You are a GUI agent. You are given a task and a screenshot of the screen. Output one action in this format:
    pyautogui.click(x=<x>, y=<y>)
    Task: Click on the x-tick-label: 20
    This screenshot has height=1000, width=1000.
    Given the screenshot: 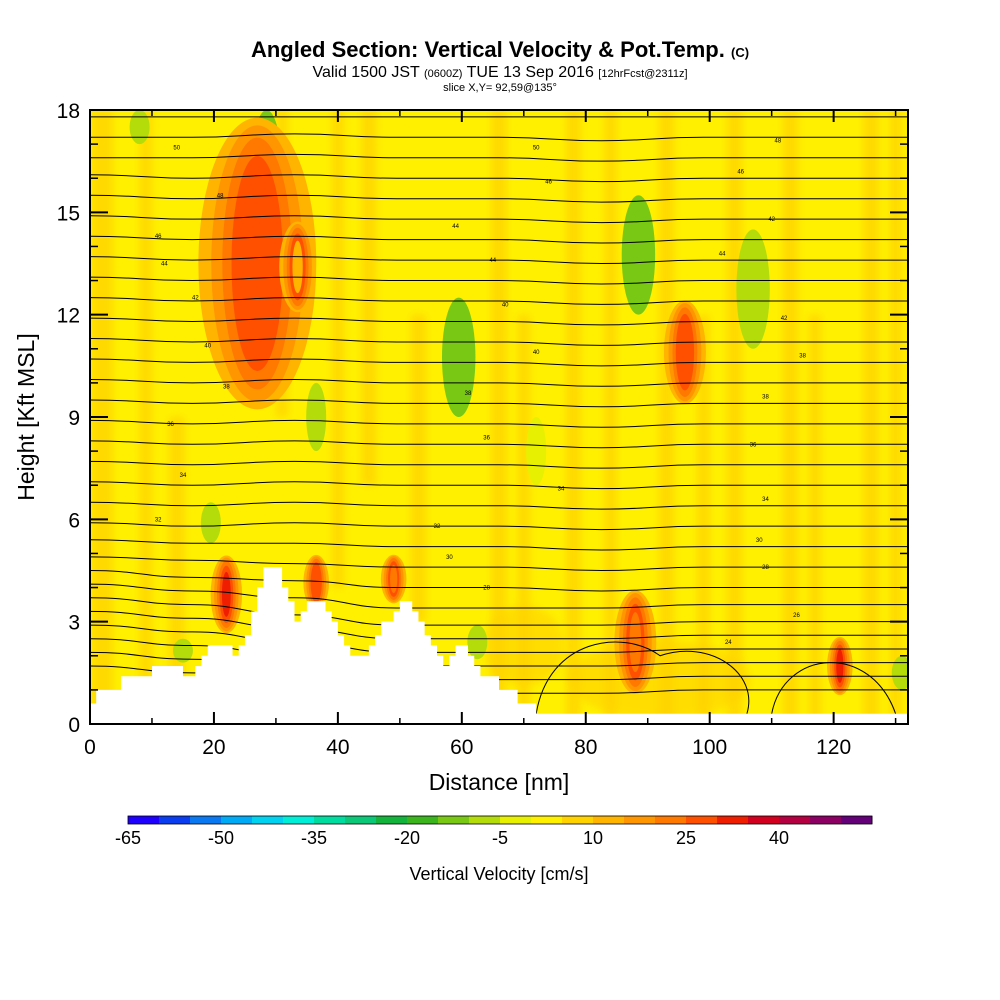 What is the action you would take?
    pyautogui.click(x=213, y=747)
    